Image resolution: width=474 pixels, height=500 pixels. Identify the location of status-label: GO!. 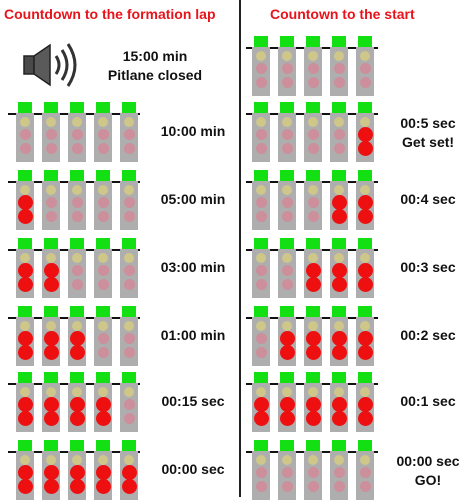
(428, 480).